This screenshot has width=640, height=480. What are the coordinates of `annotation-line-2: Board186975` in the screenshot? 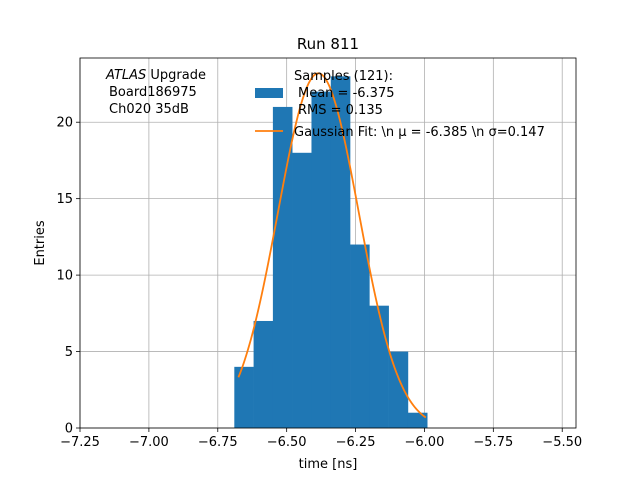 It's located at (153, 92).